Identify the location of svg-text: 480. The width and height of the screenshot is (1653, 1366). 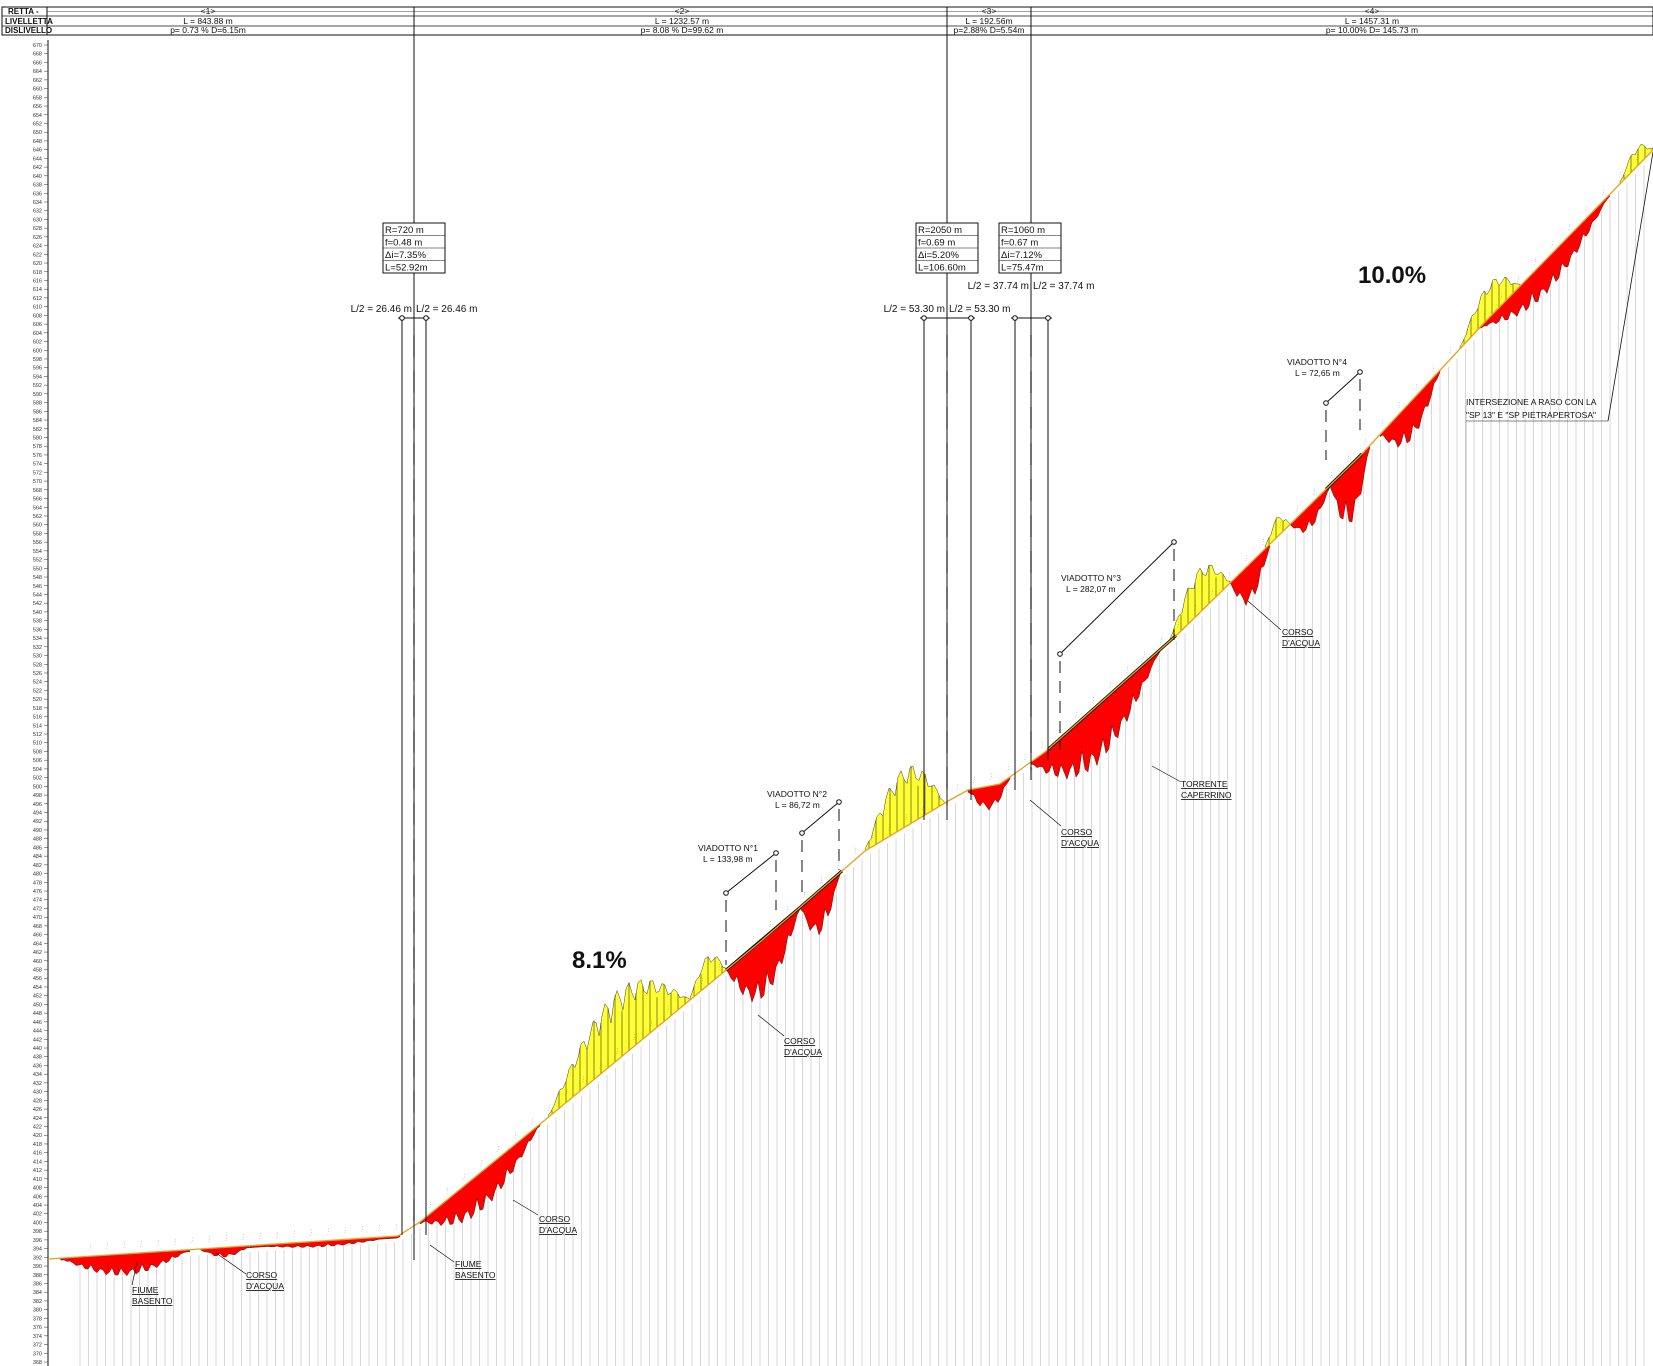
(37, 875).